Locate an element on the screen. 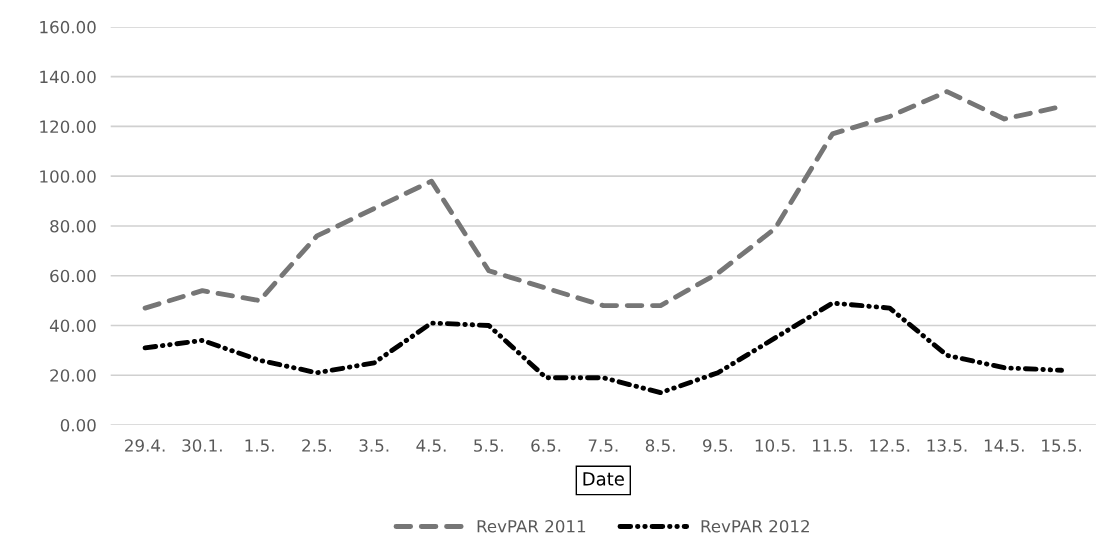  x-axis-title: Date is located at coordinates (603, 479).